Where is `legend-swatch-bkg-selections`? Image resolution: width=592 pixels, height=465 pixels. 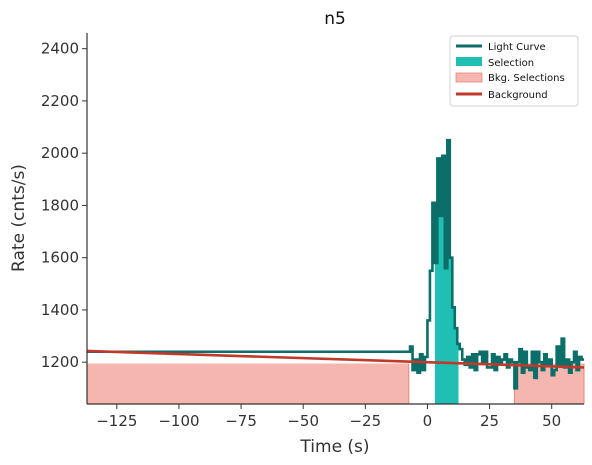
legend-swatch-bkg-selections is located at coordinates (469, 77).